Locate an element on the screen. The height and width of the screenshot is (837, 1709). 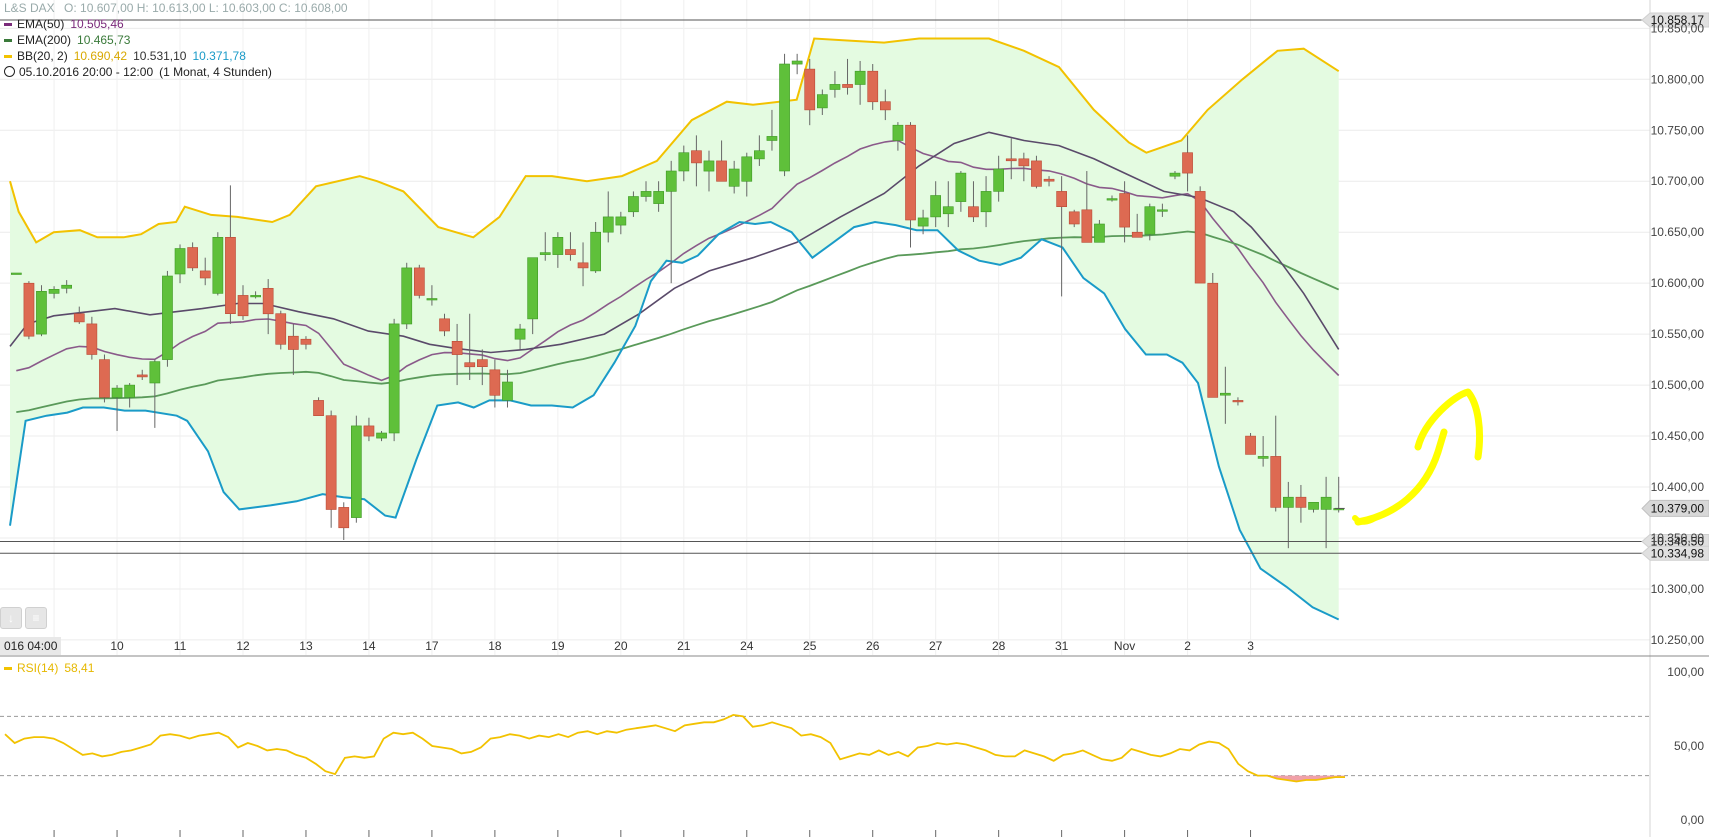
hand-drawn-arrow-annotation is located at coordinates (1418, 457).